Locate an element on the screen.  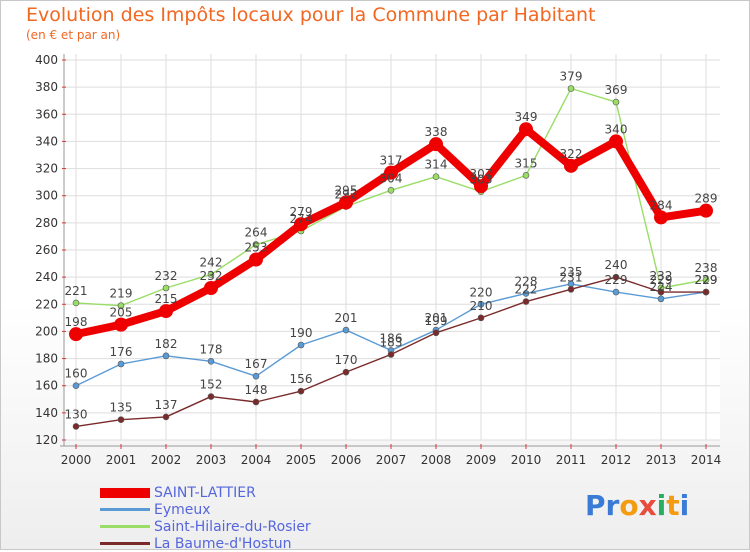
data-label: 289 is located at coordinates (706, 199).